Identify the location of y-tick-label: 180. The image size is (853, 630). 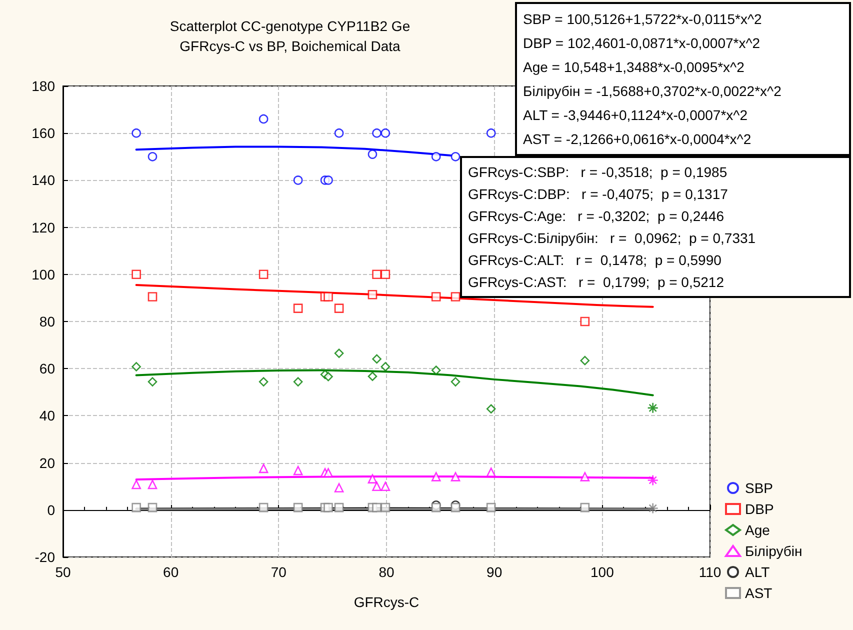
(44, 86).